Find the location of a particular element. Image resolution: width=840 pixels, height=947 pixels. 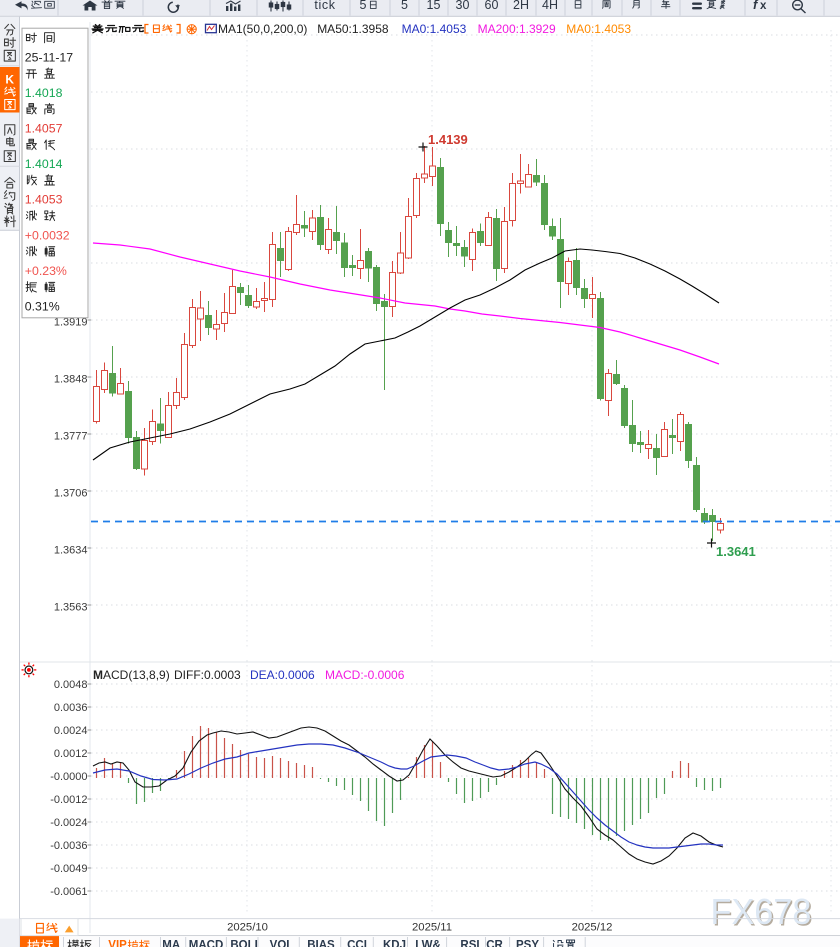

svg-text: MACD is located at coordinates (206, 943).